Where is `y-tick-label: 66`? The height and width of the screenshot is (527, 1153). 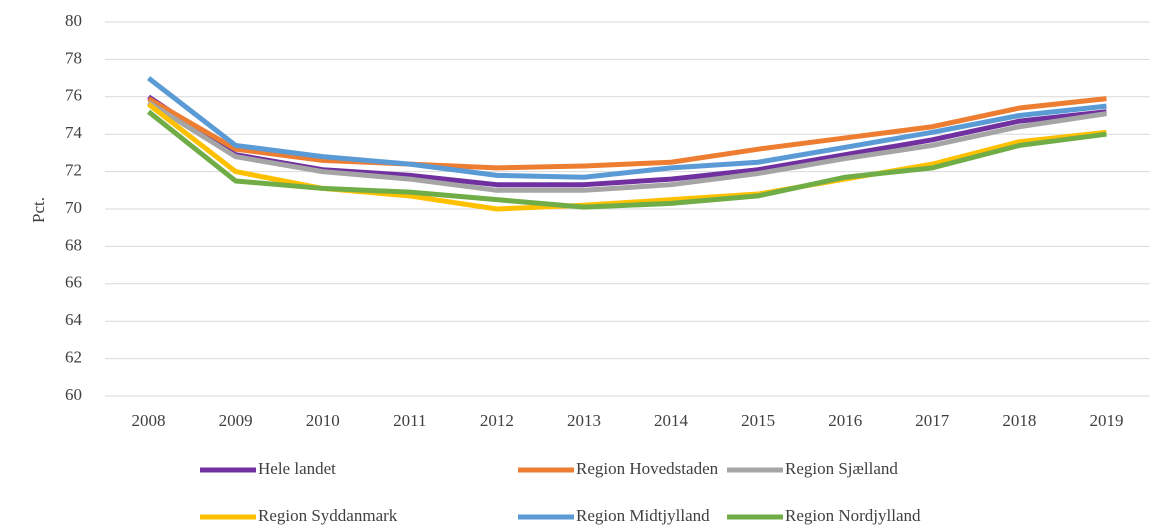
y-tick-label: 66 is located at coordinates (73, 282).